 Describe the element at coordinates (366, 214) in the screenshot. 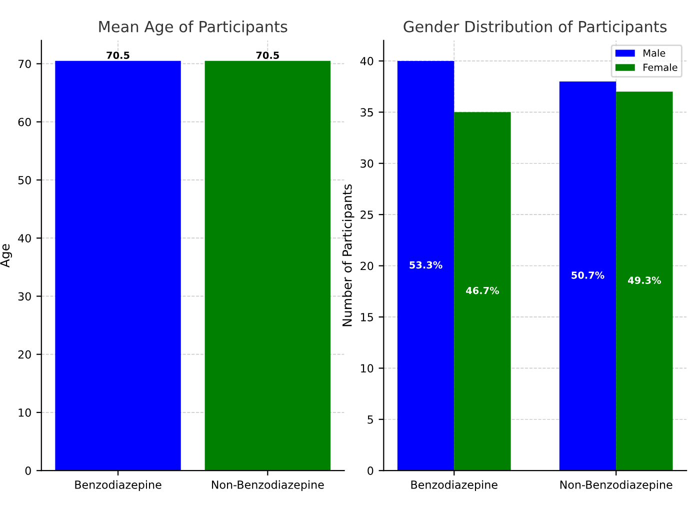

I see `y-tick-label: 25` at that location.